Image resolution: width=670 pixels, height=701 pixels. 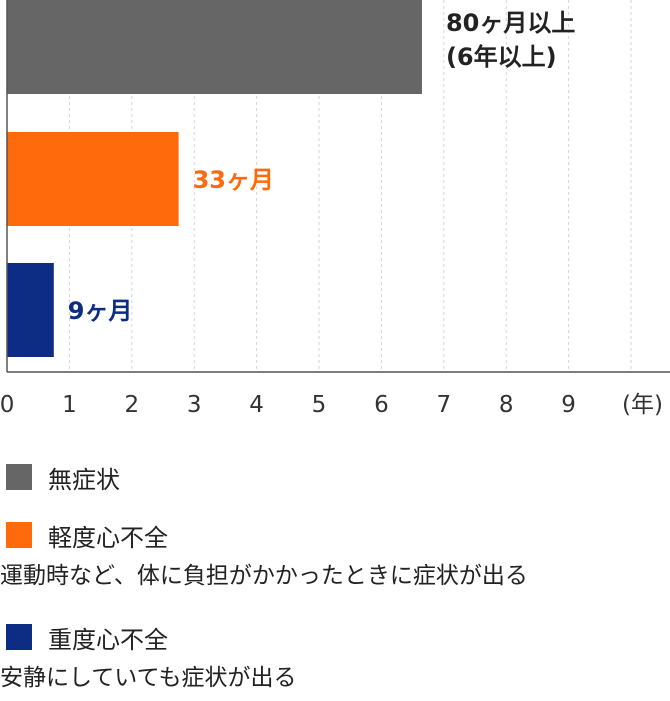 I want to click on bar-label-asymptomatic: 80ヶ月以上, so click(x=510, y=23).